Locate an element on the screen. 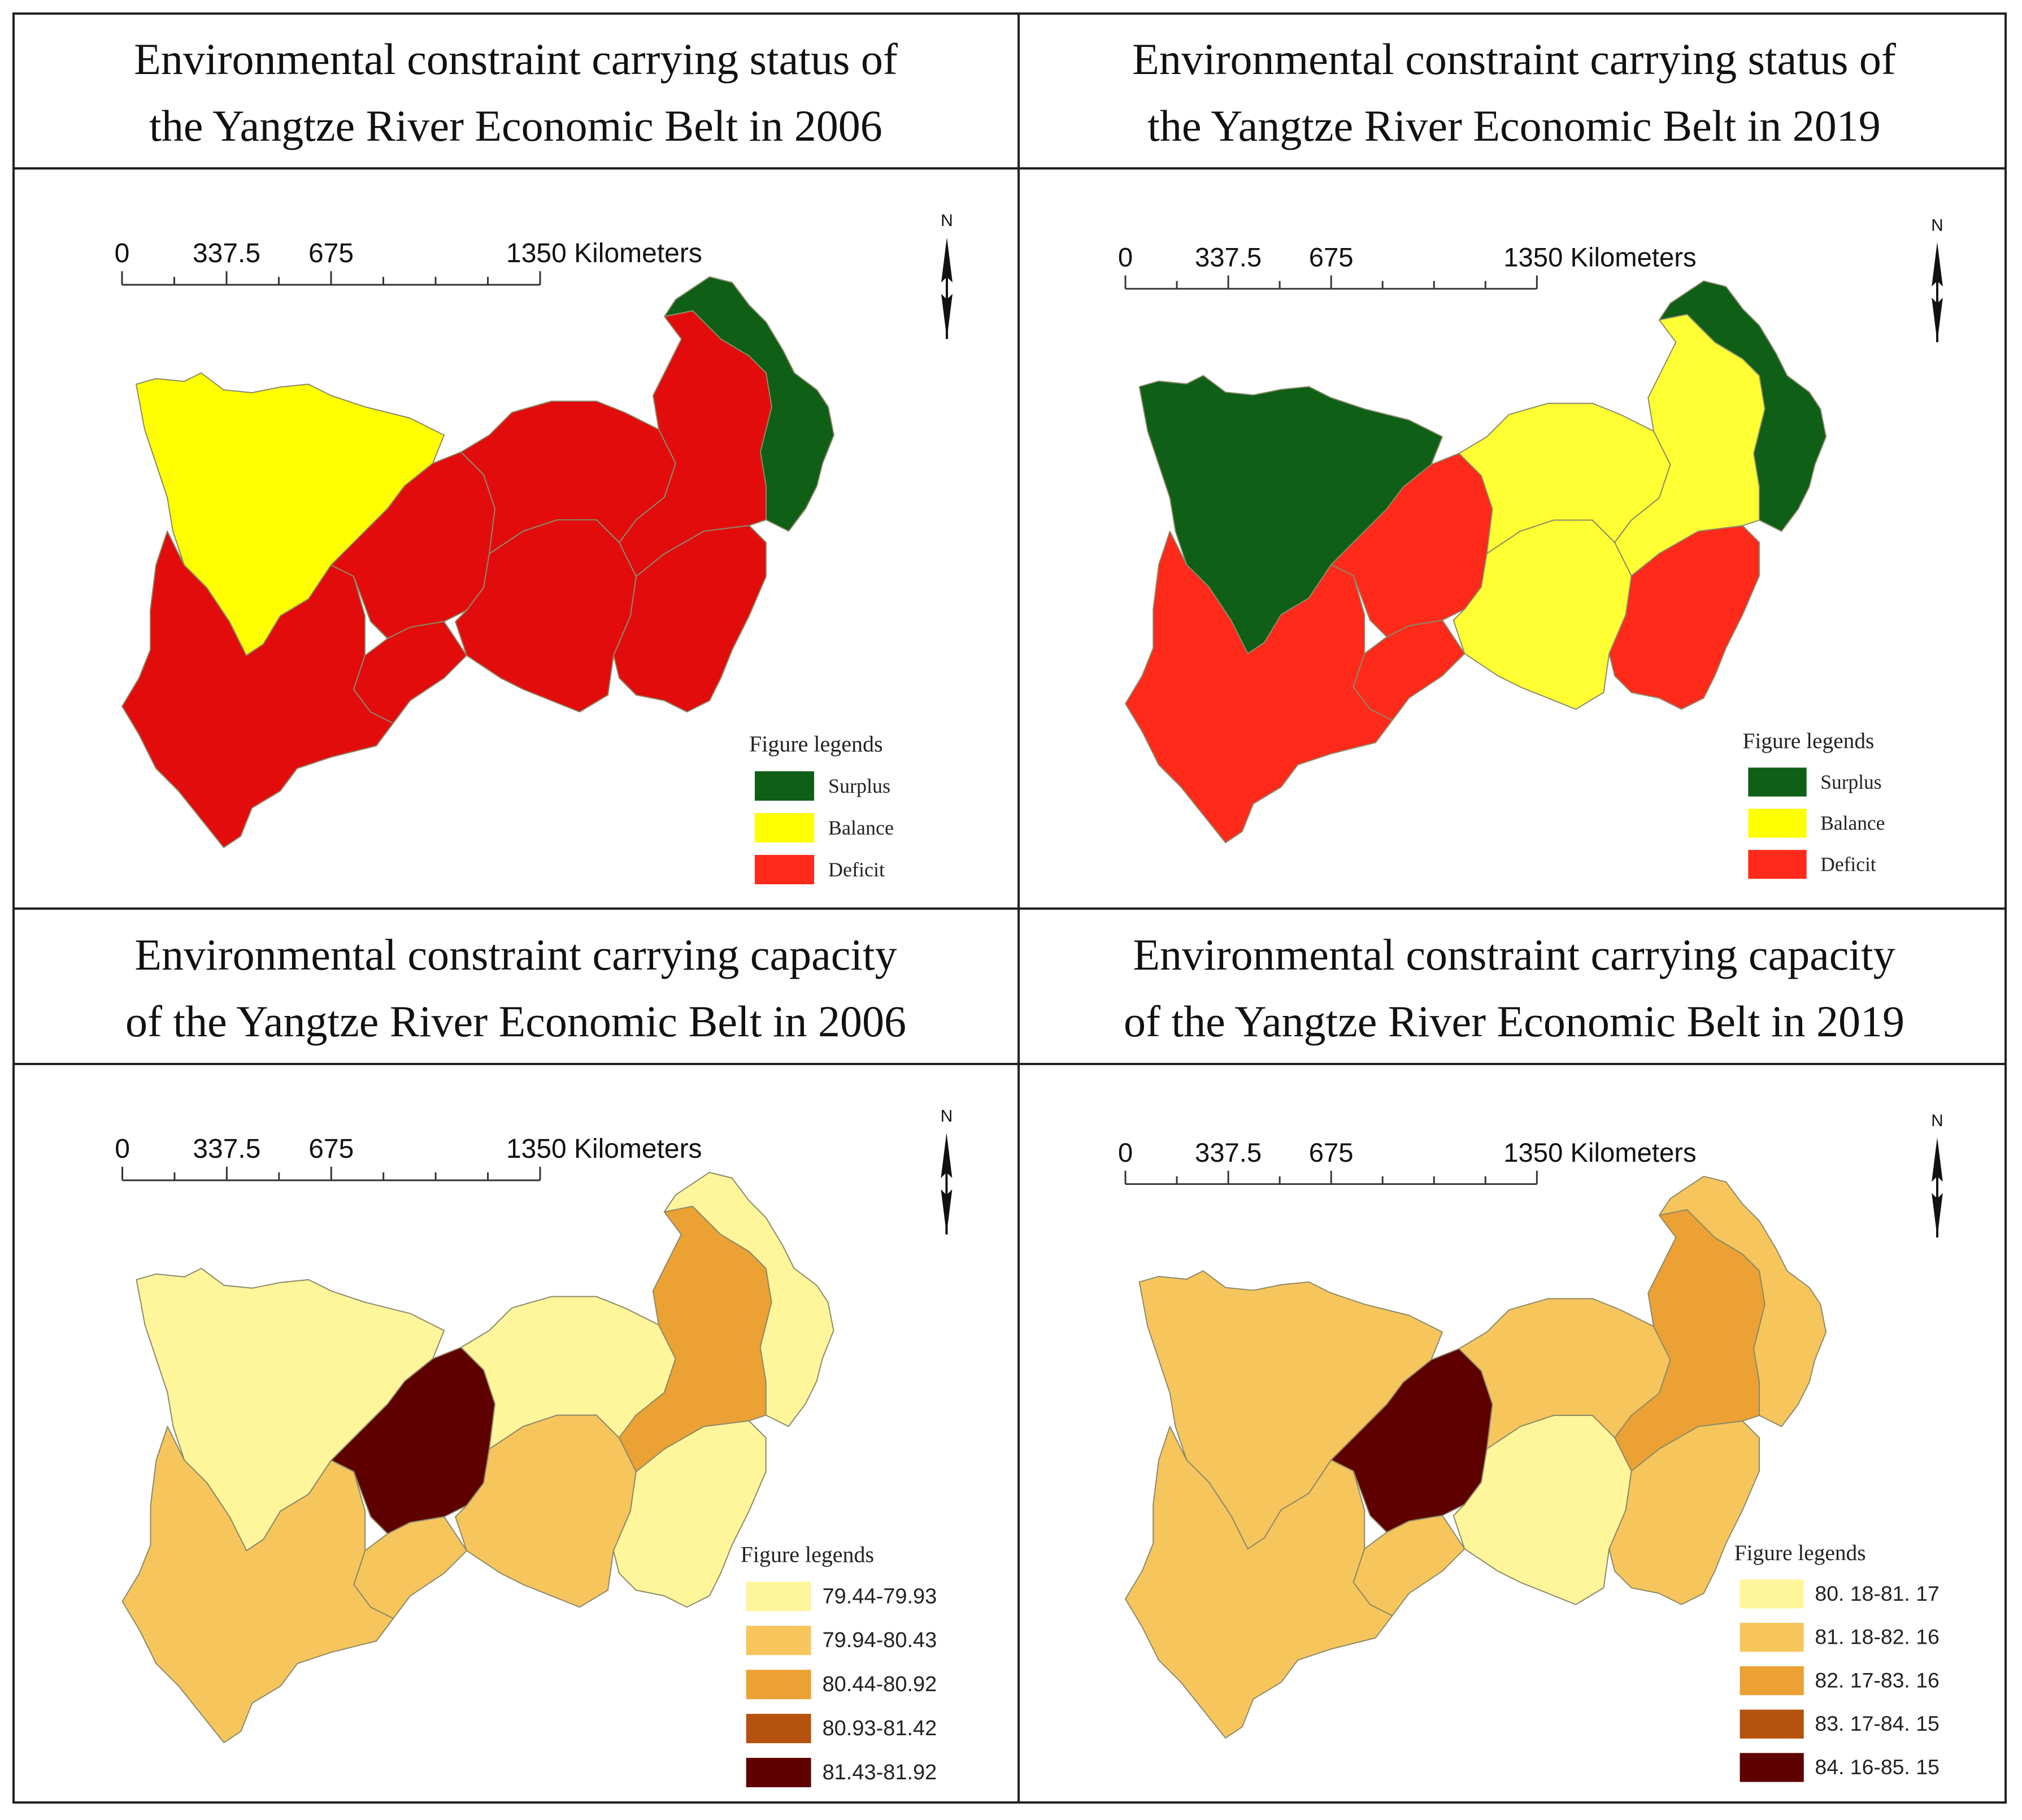  legend-item: 79.44-79.93 is located at coordinates (841, 1596).